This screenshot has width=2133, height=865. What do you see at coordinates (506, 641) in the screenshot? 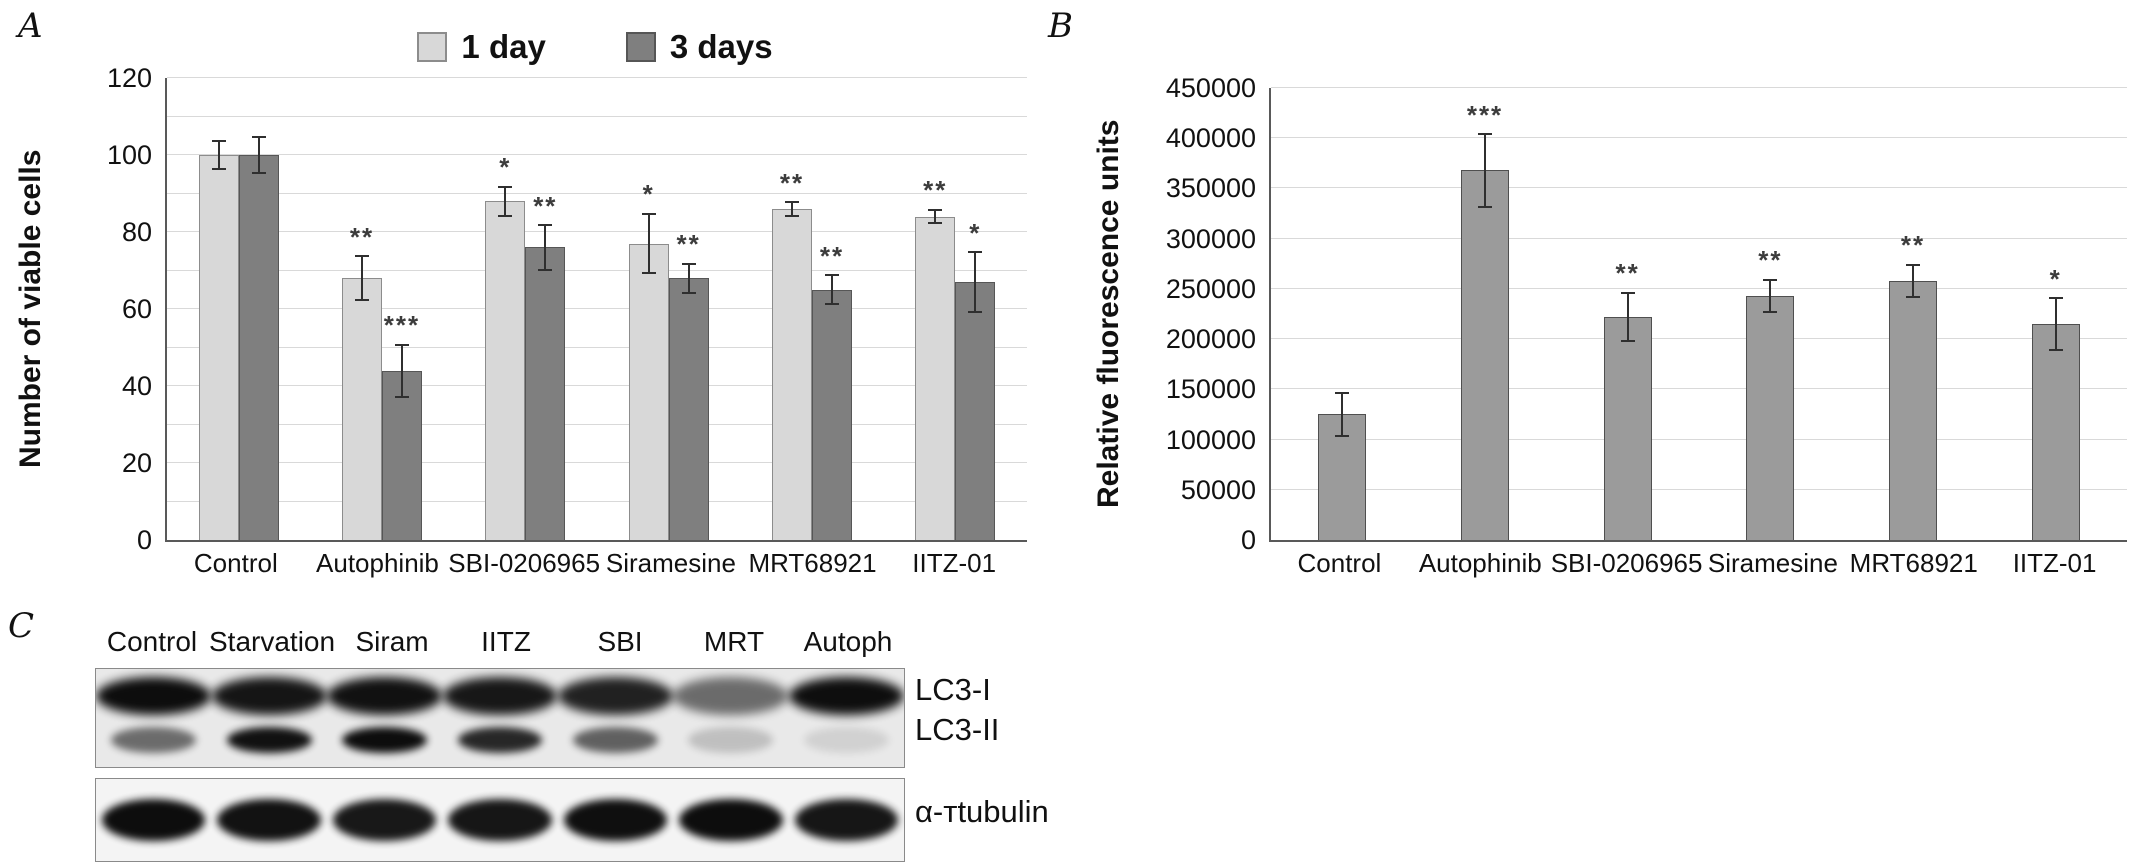
I see `blot-lane-label: IITZ` at bounding box center [506, 641].